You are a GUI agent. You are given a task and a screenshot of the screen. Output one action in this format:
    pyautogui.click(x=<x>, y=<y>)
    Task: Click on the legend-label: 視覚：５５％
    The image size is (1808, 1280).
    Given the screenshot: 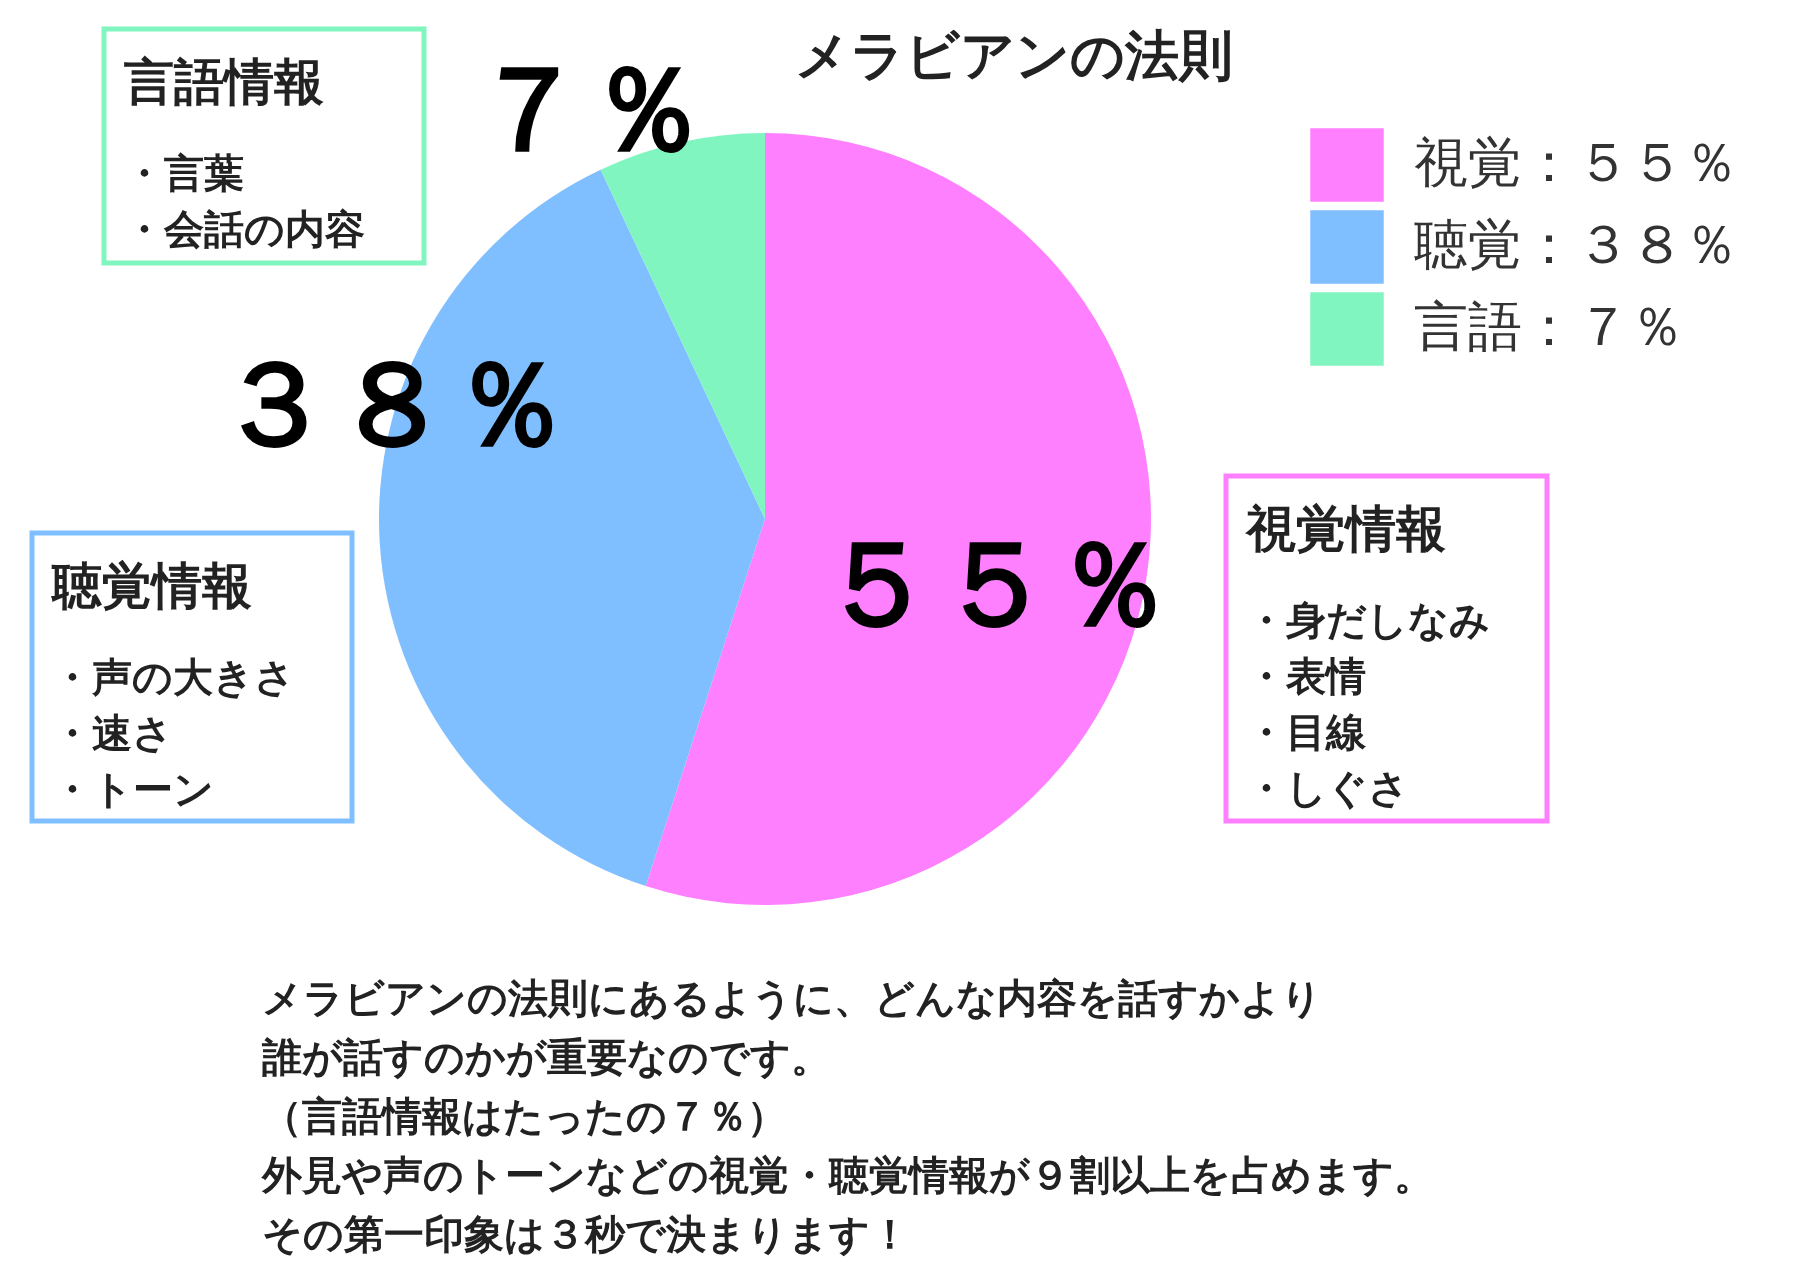 What is the action you would take?
    pyautogui.click(x=1576, y=162)
    